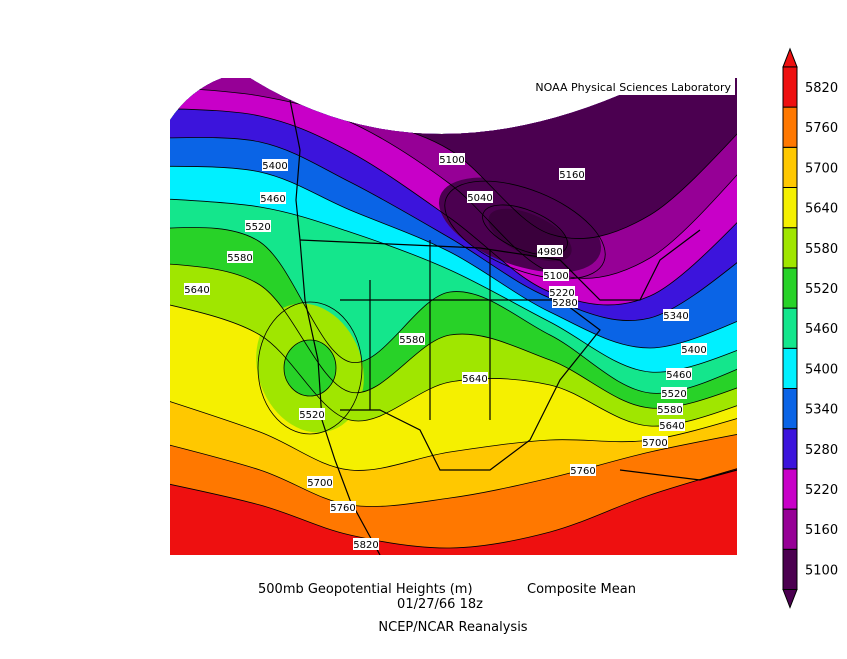 Image resolution: width=847 pixels, height=659 pixels. I want to click on band, so click(310, 368).